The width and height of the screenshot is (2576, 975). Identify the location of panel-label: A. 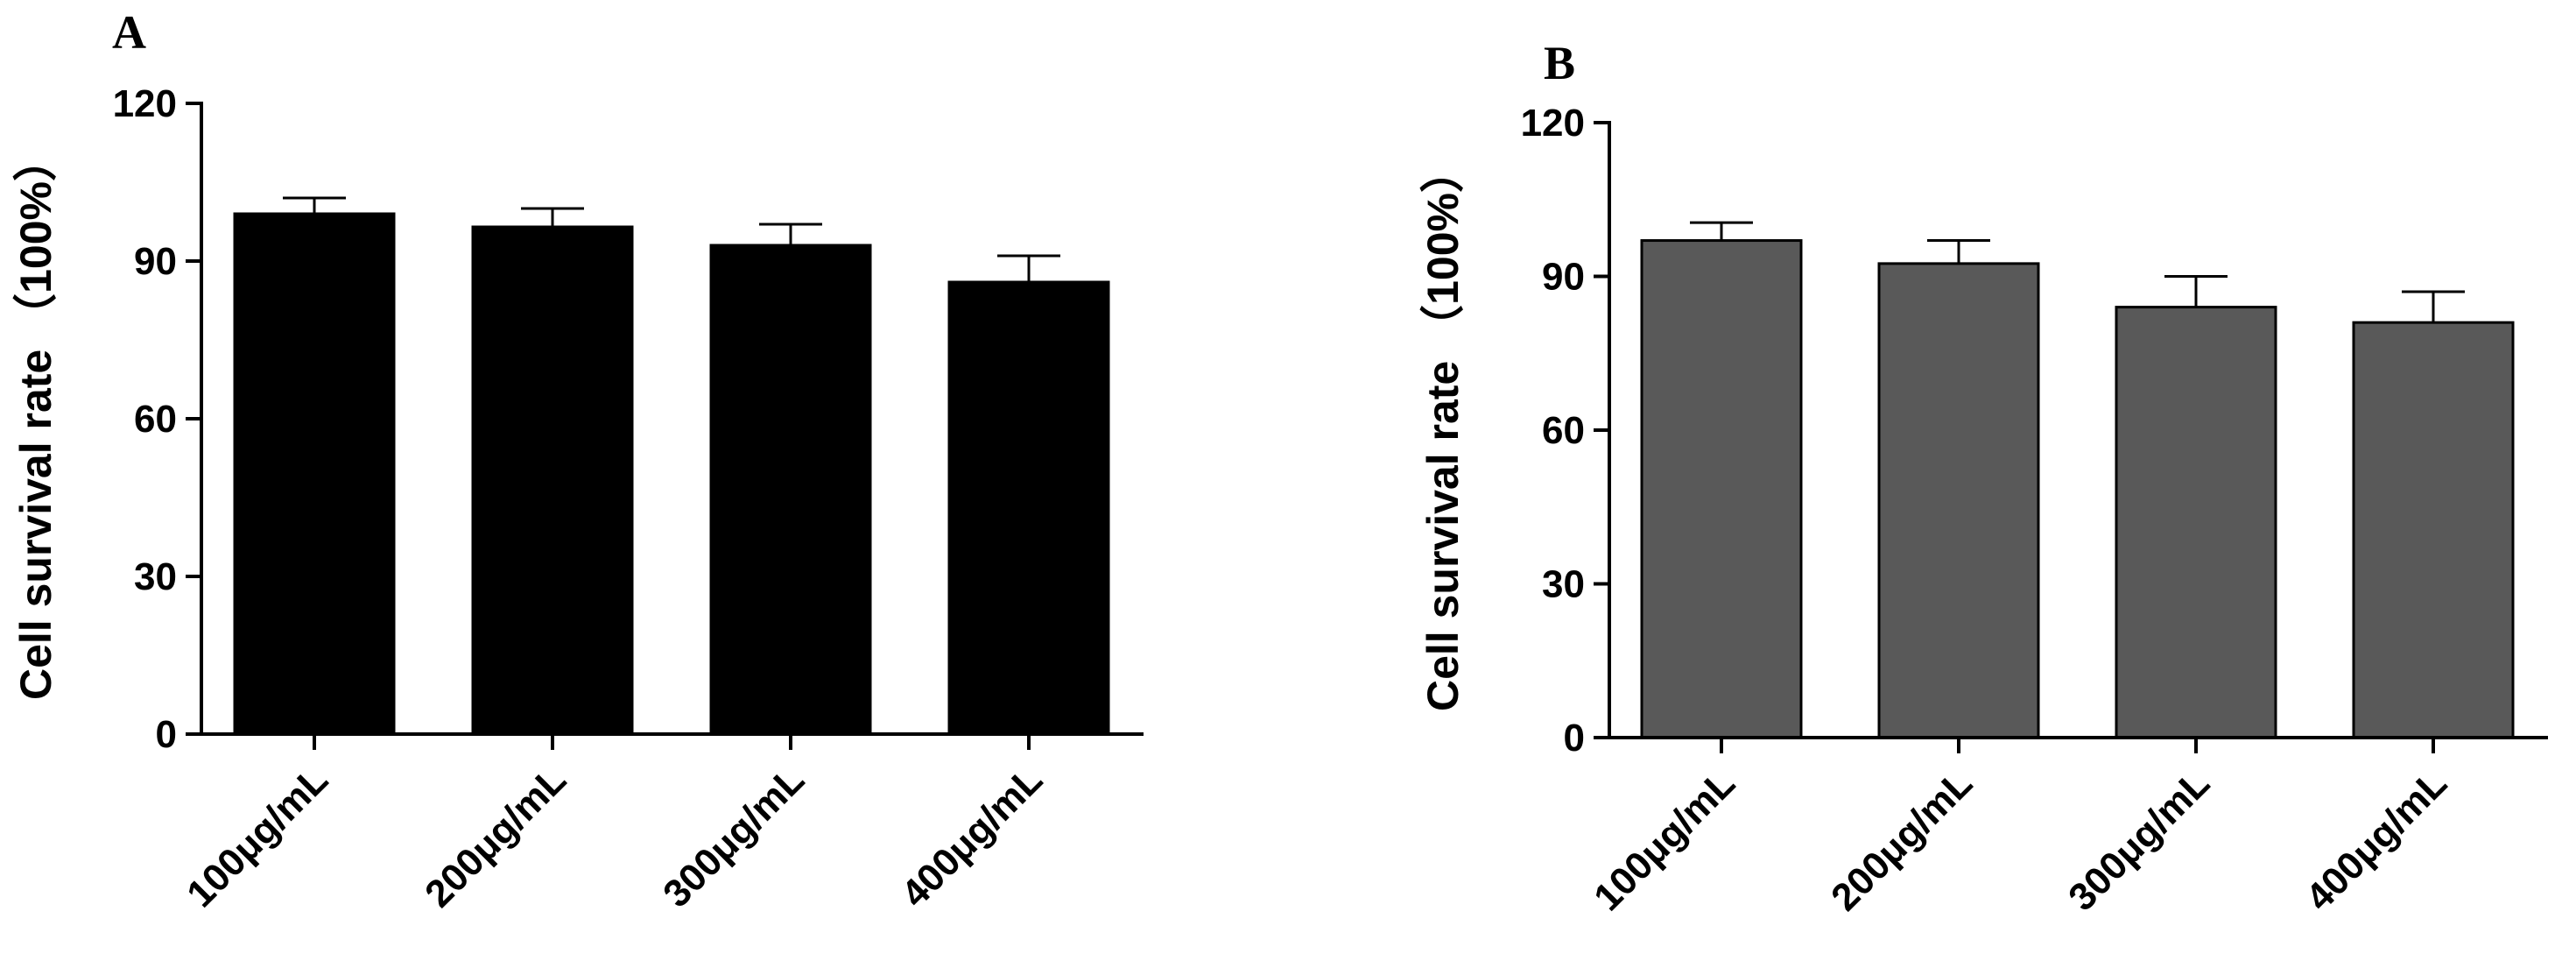
(129, 32).